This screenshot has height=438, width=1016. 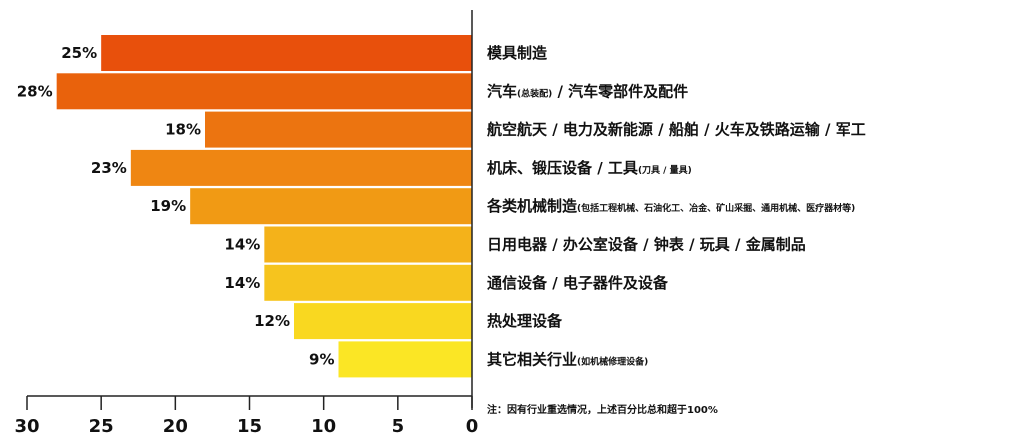 What do you see at coordinates (79, 53) in the screenshot?
I see `bar-value-label: 25%` at bounding box center [79, 53].